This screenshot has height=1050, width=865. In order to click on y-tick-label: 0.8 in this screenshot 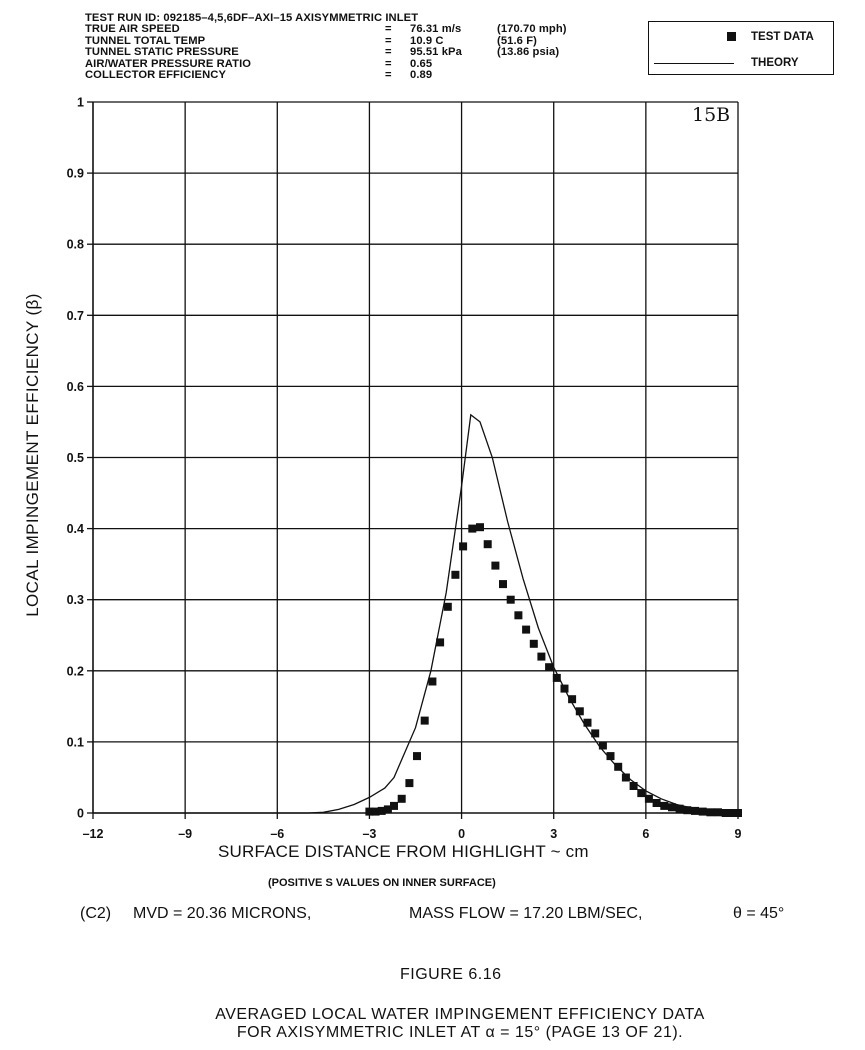, I will do `click(75, 245)`.